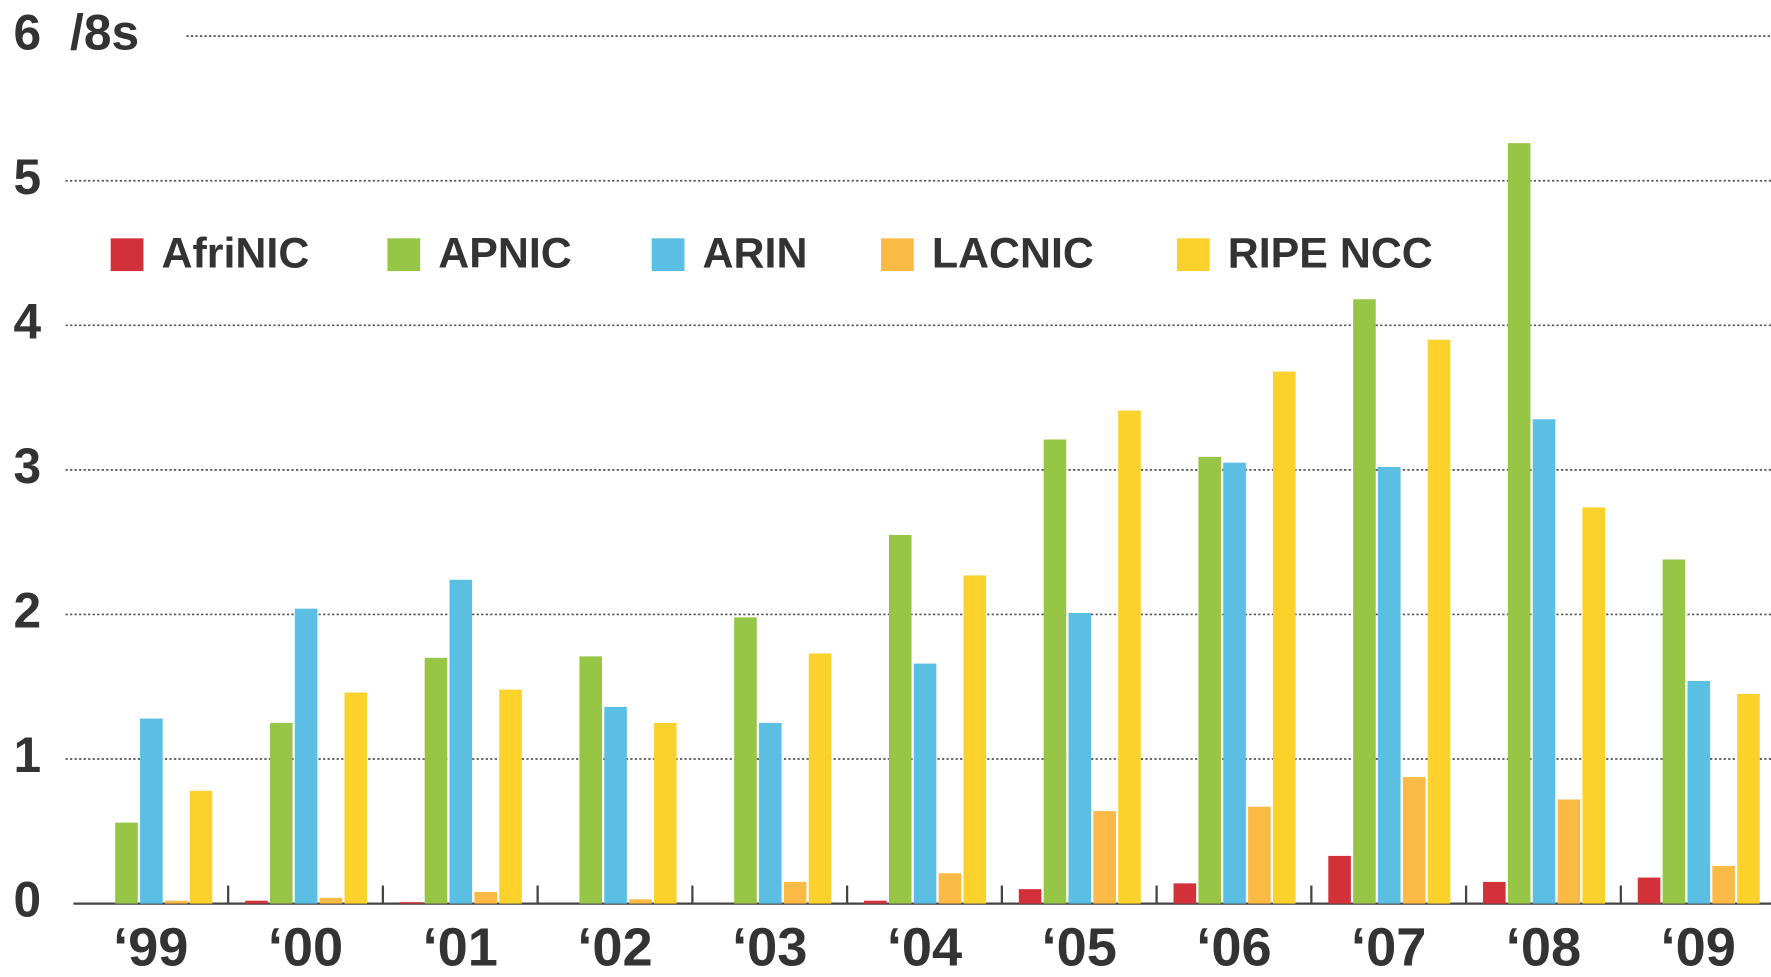 Image resolution: width=1771 pixels, height=977 pixels. What do you see at coordinates (28, 177) in the screenshot?
I see `y-tick-label: 5` at bounding box center [28, 177].